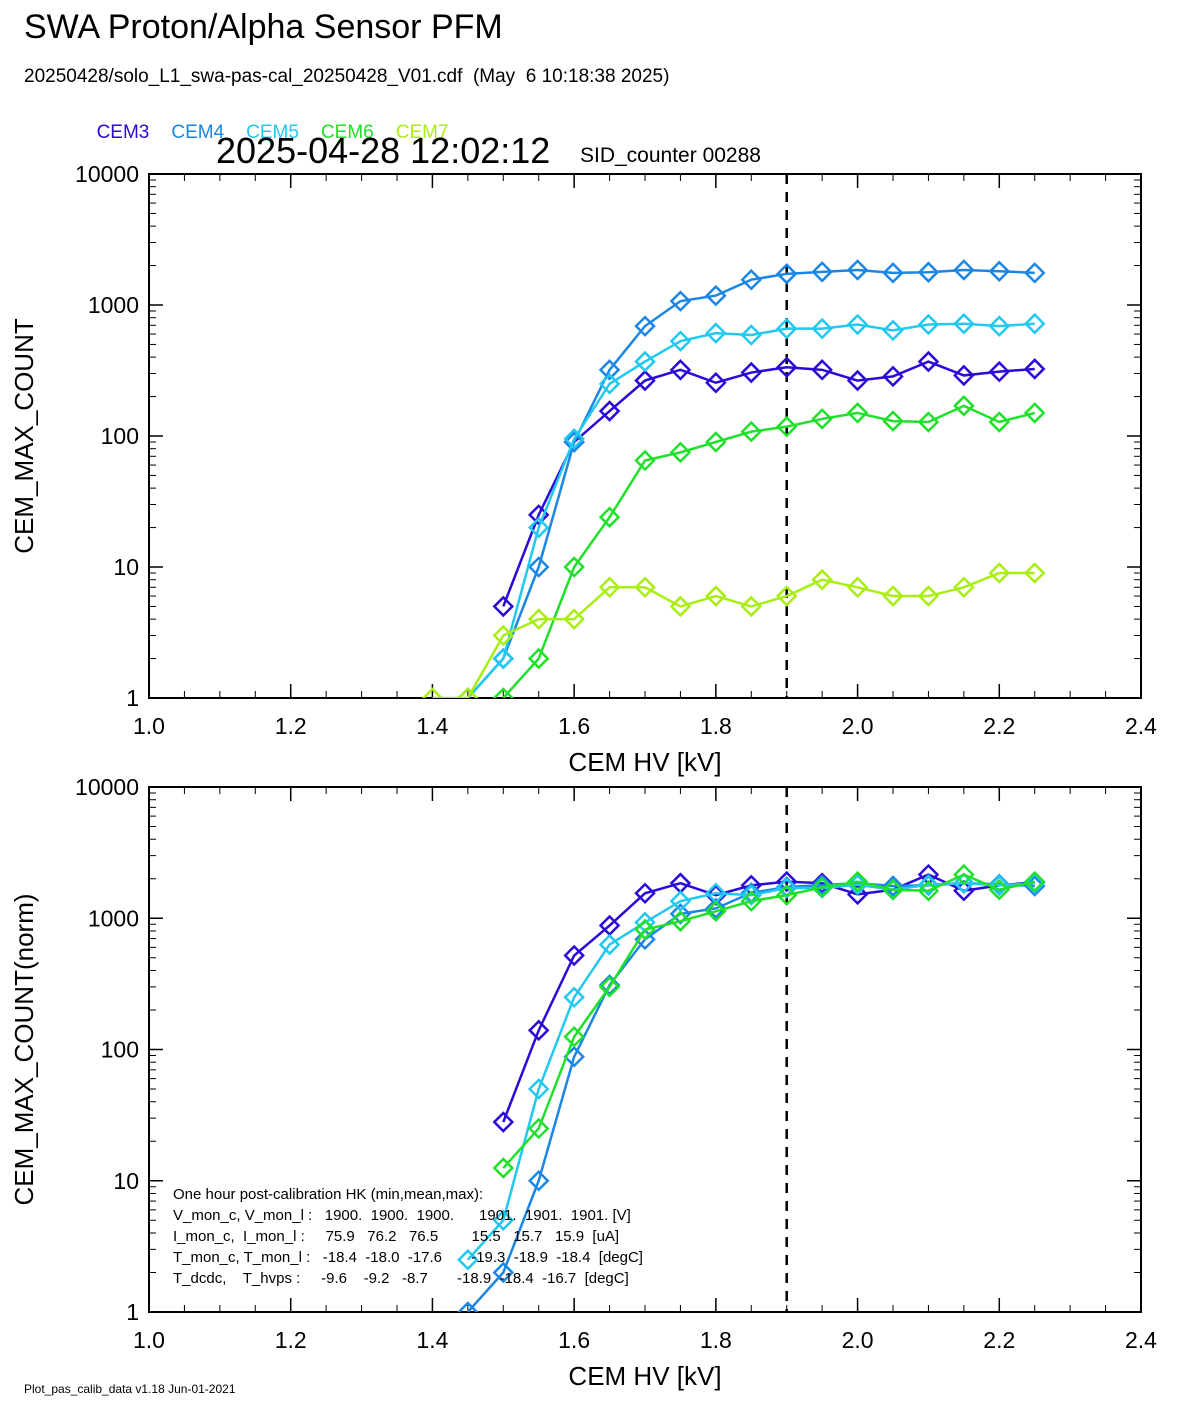  I want to click on y-tick-label: 1000, so click(113, 305).